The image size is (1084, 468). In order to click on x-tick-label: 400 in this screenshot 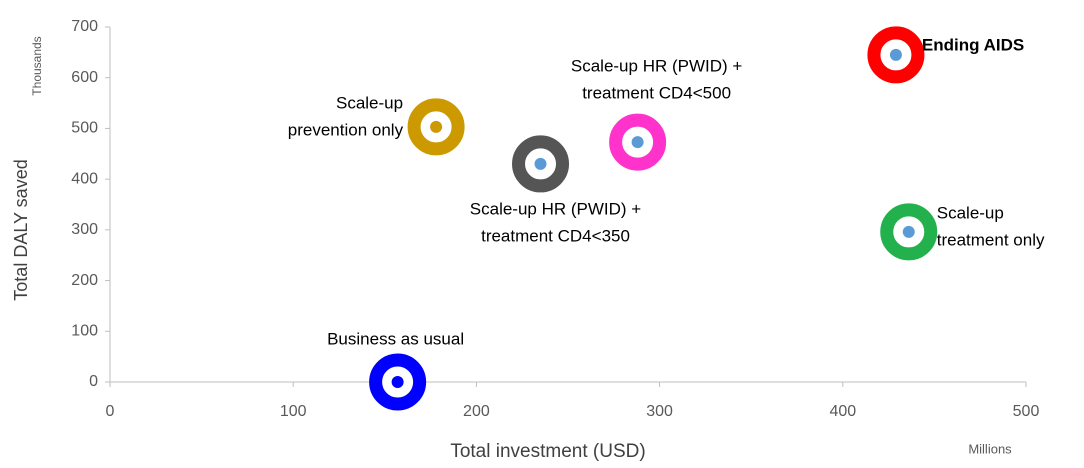, I will do `click(842, 411)`.